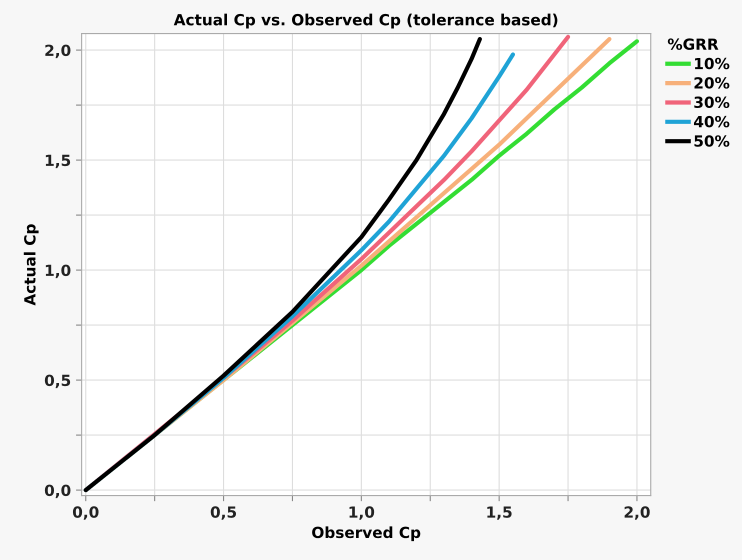 The width and height of the screenshot is (742, 560). Describe the element at coordinates (712, 122) in the screenshot. I see `legend-label: 40%` at that location.